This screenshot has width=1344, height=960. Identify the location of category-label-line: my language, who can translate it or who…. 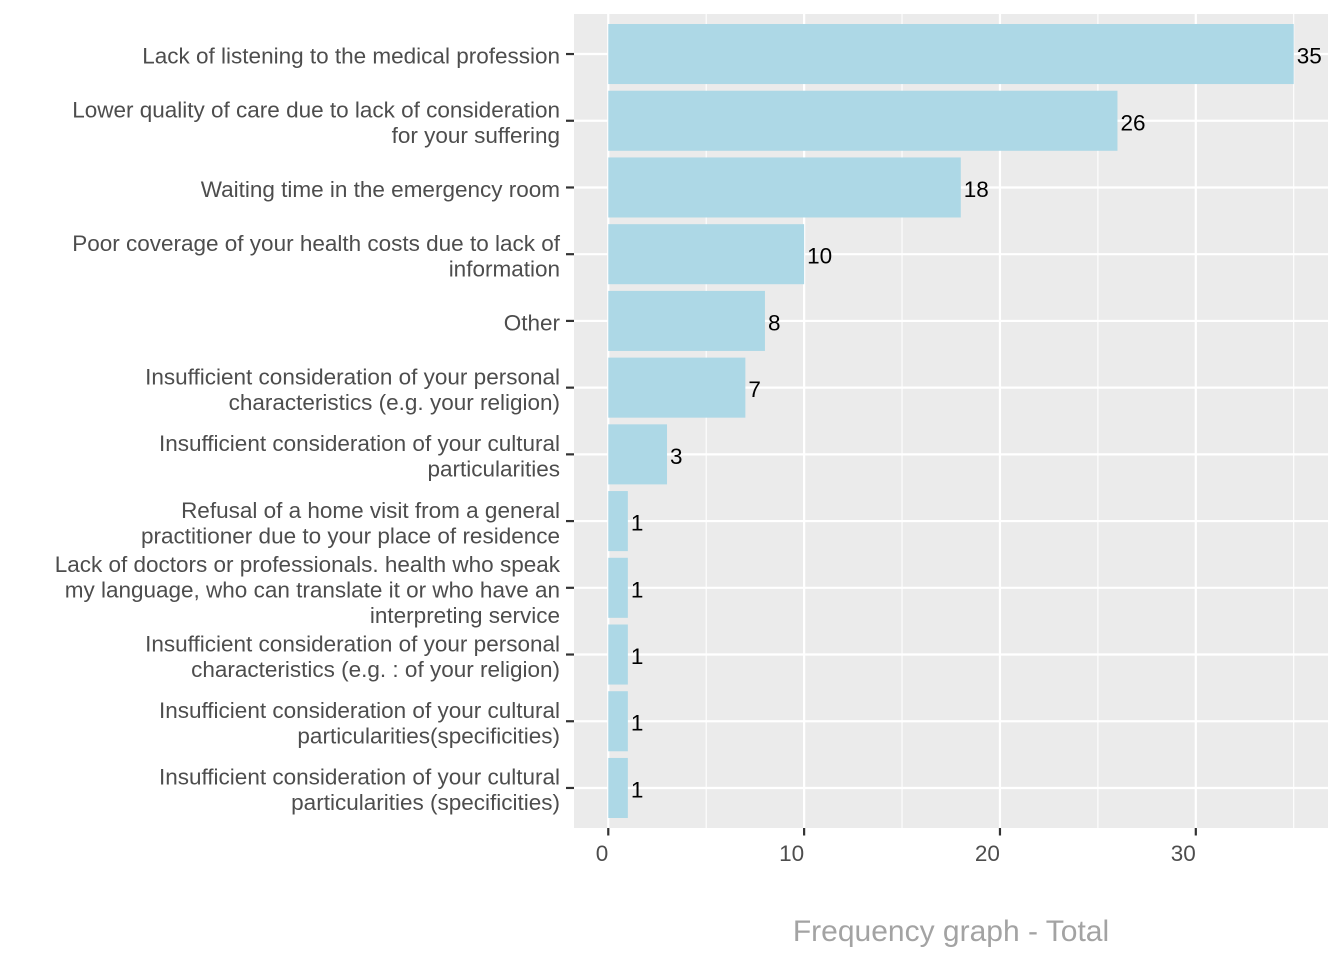
(312, 589).